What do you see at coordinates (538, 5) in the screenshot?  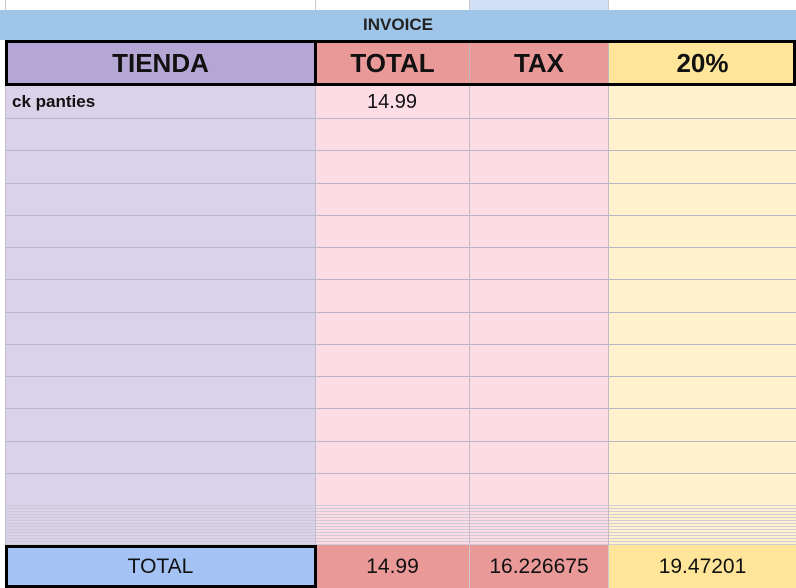 I see `top-cell` at bounding box center [538, 5].